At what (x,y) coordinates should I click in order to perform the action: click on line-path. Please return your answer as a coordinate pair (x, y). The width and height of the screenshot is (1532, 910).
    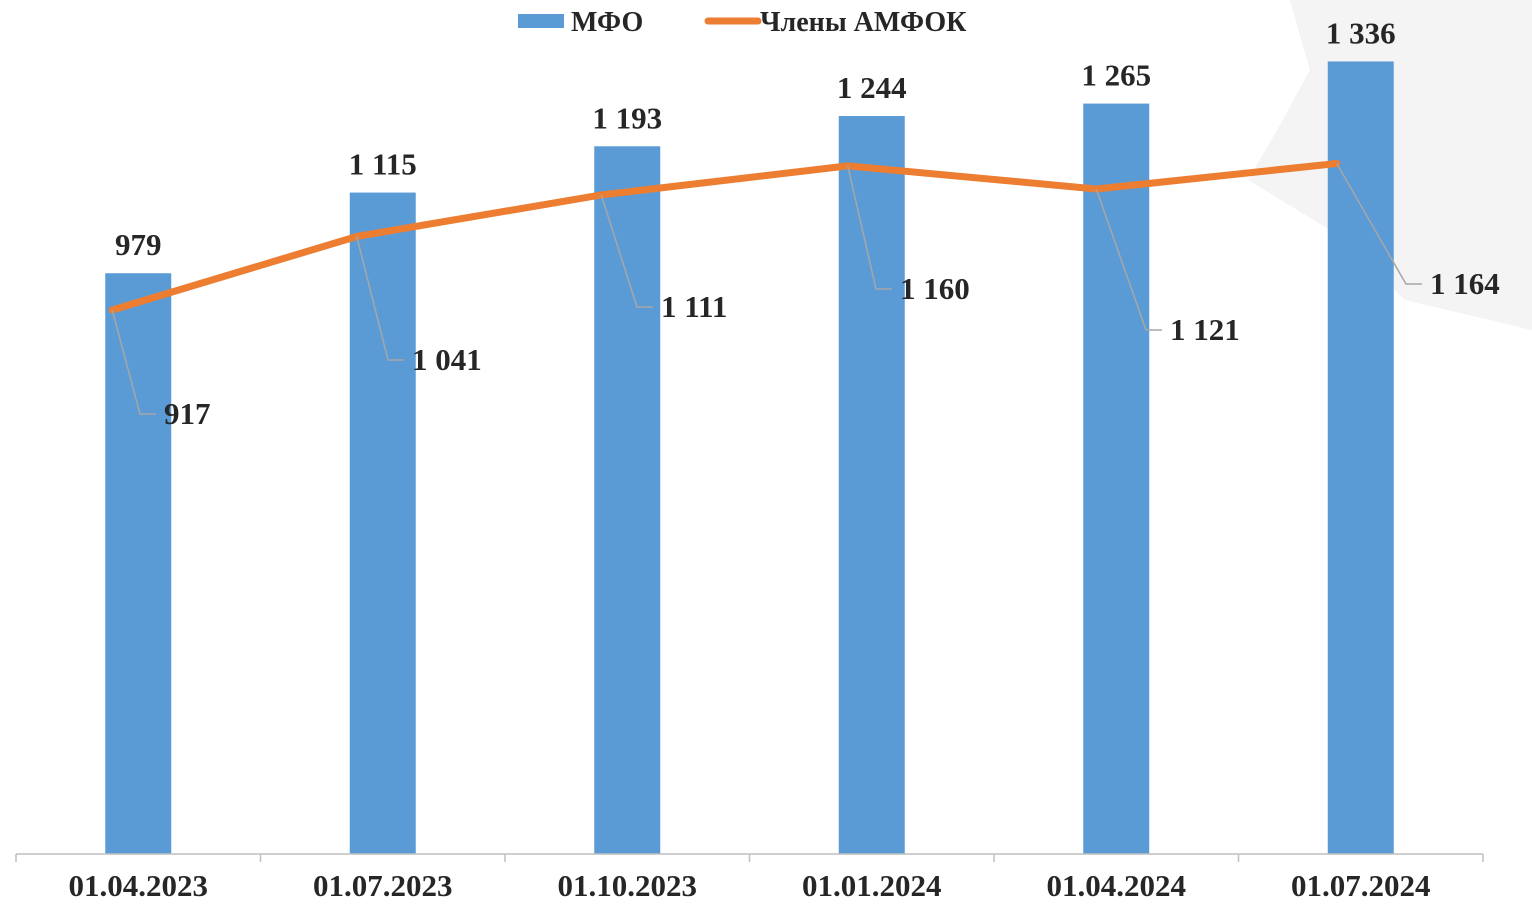
    Looking at the image, I should click on (724, 236).